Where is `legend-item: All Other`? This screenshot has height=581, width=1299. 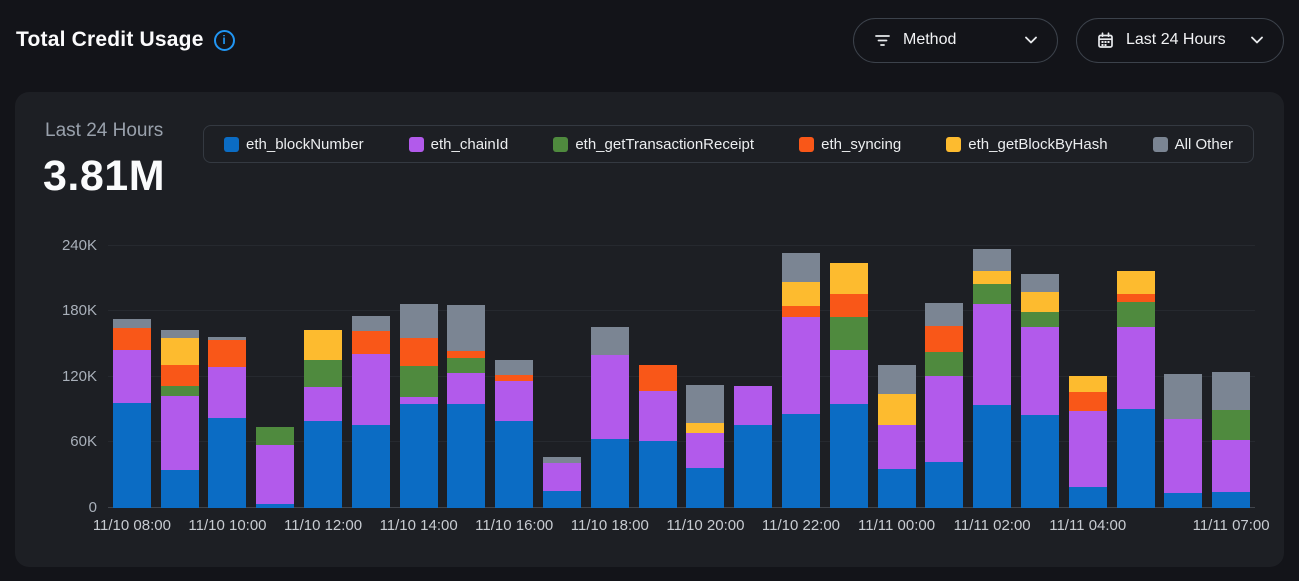 legend-item: All Other is located at coordinates (1192, 144).